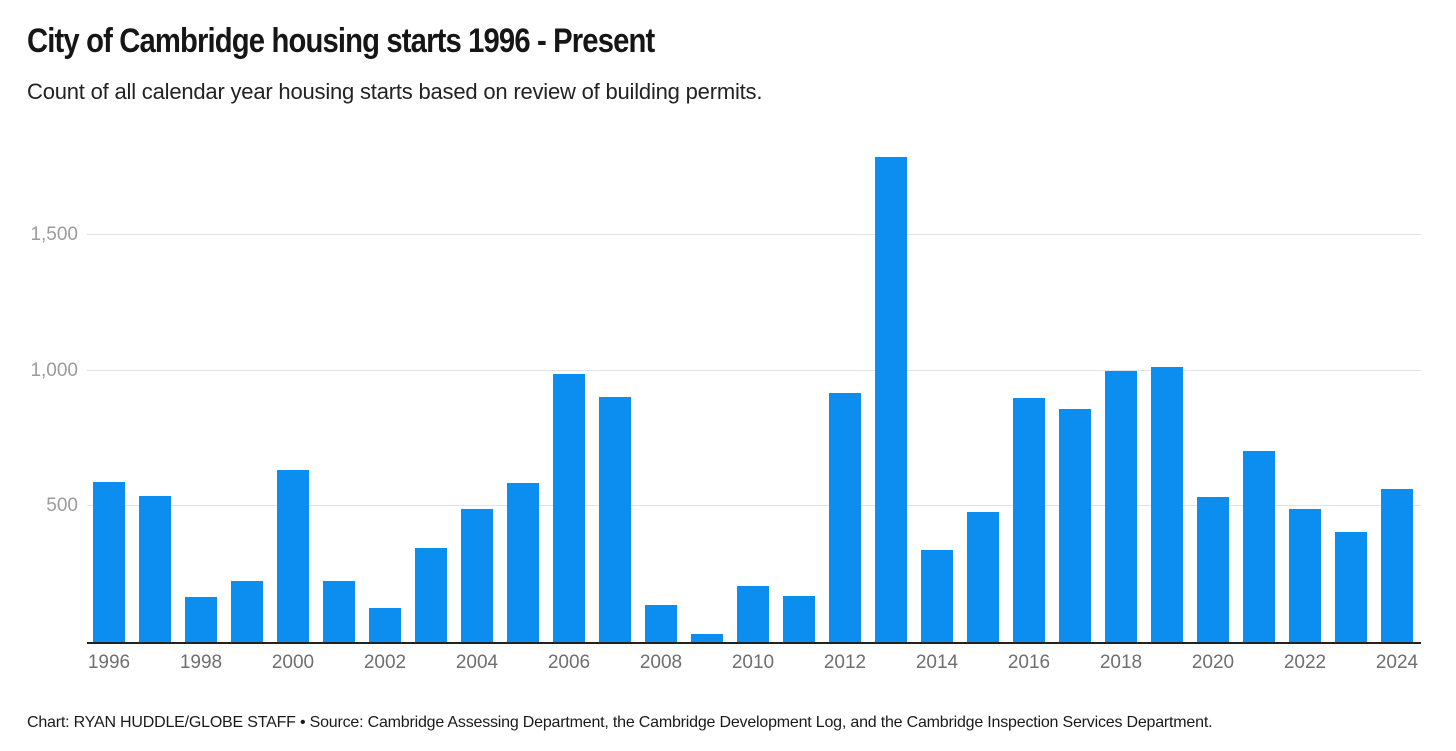 This screenshot has width=1456, height=751. What do you see at coordinates (431, 595) in the screenshot?
I see `bar-2003` at bounding box center [431, 595].